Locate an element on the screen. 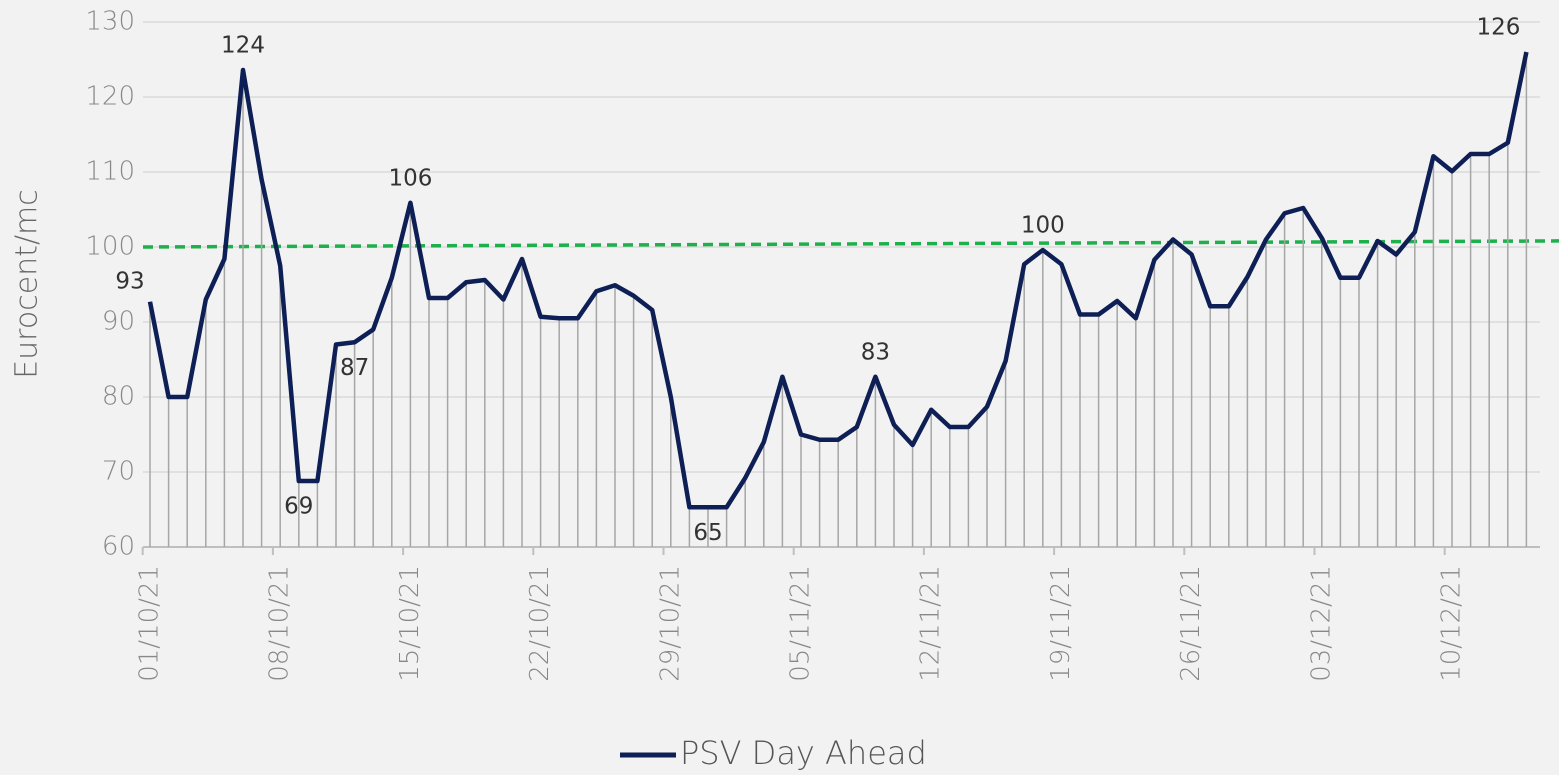  x-tick-label: 05/11/21 is located at coordinates (801, 623).